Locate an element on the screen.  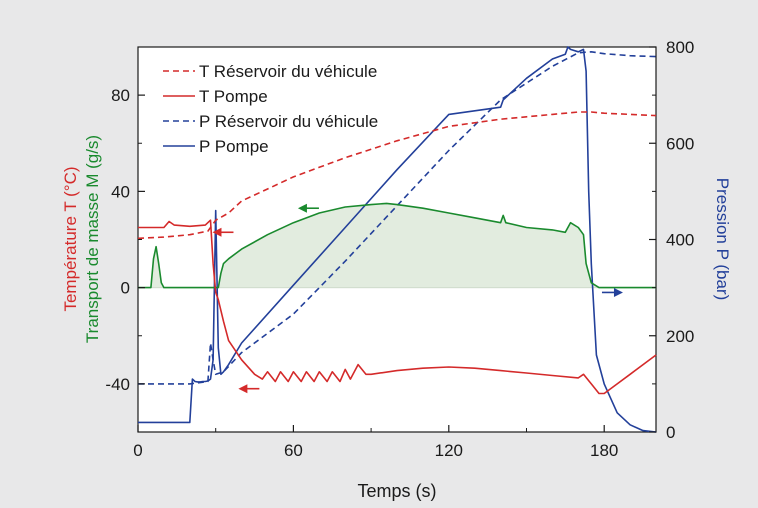
legend-label: P Réservoir du véhicule is located at coordinates (288, 121).